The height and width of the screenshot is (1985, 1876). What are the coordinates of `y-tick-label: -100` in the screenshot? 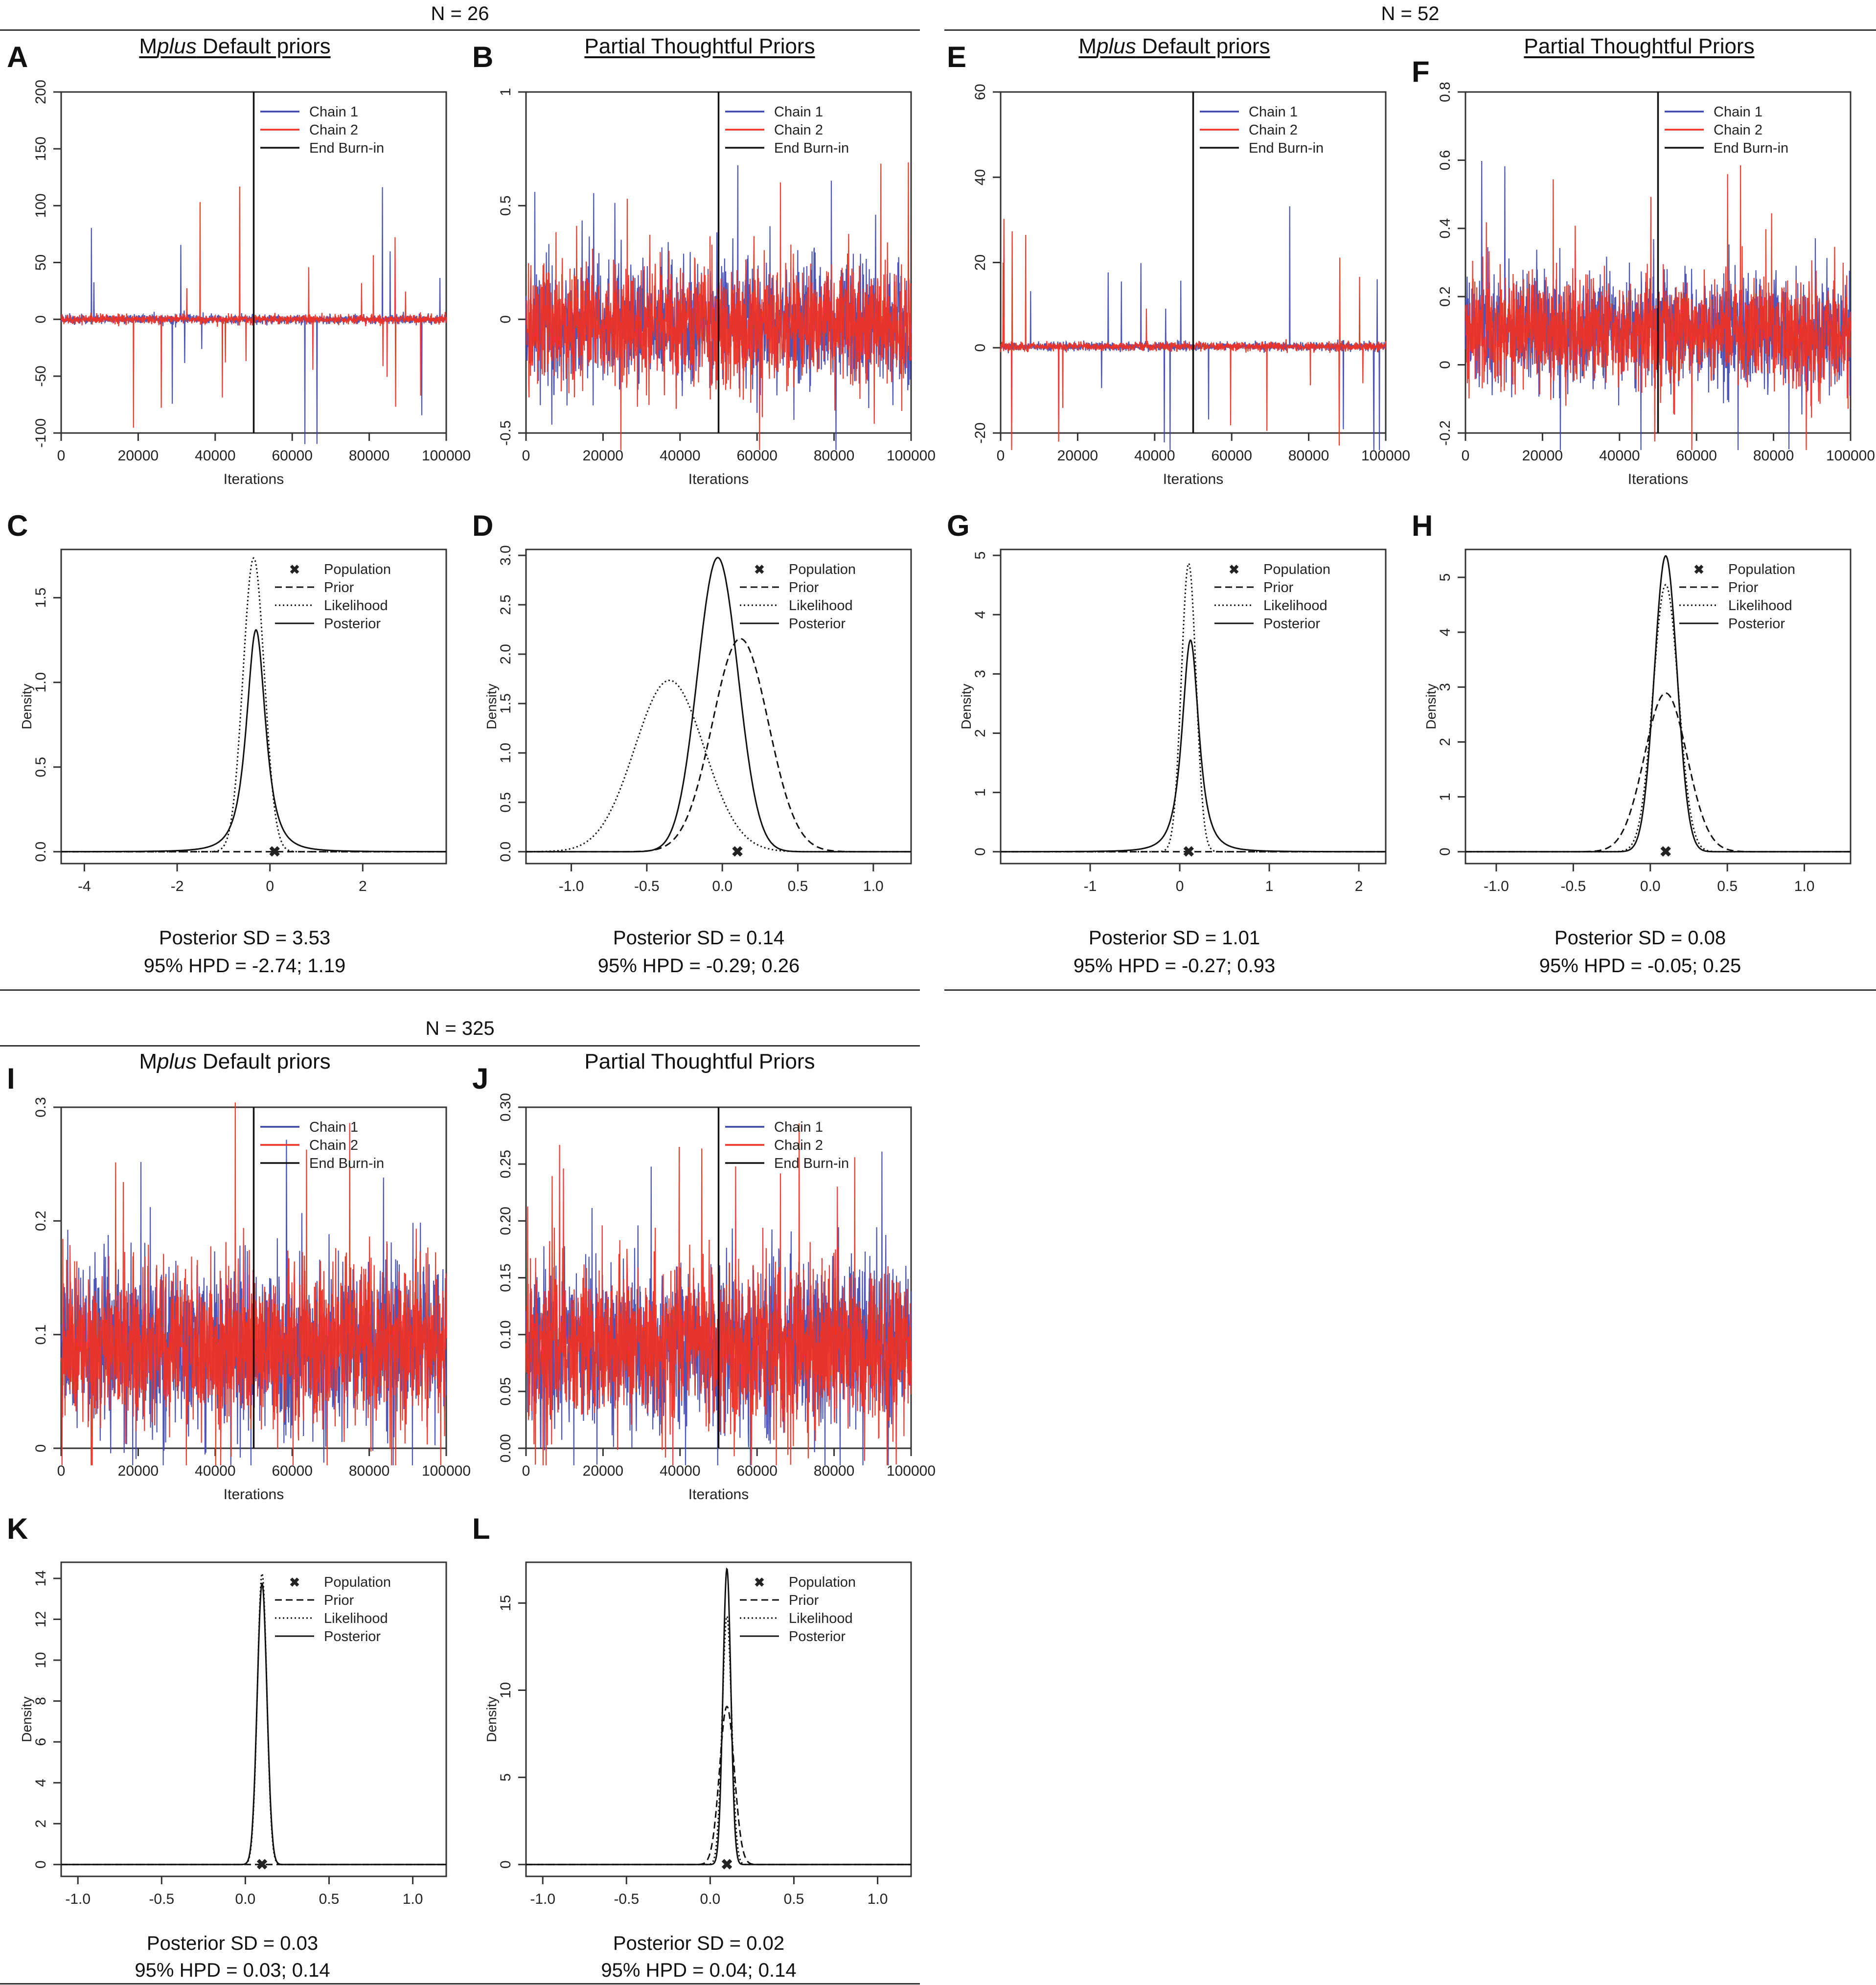 It's located at (41, 433).